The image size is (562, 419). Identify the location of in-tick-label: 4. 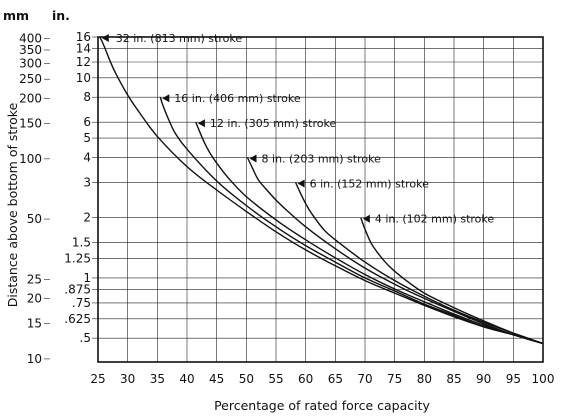
(87, 157).